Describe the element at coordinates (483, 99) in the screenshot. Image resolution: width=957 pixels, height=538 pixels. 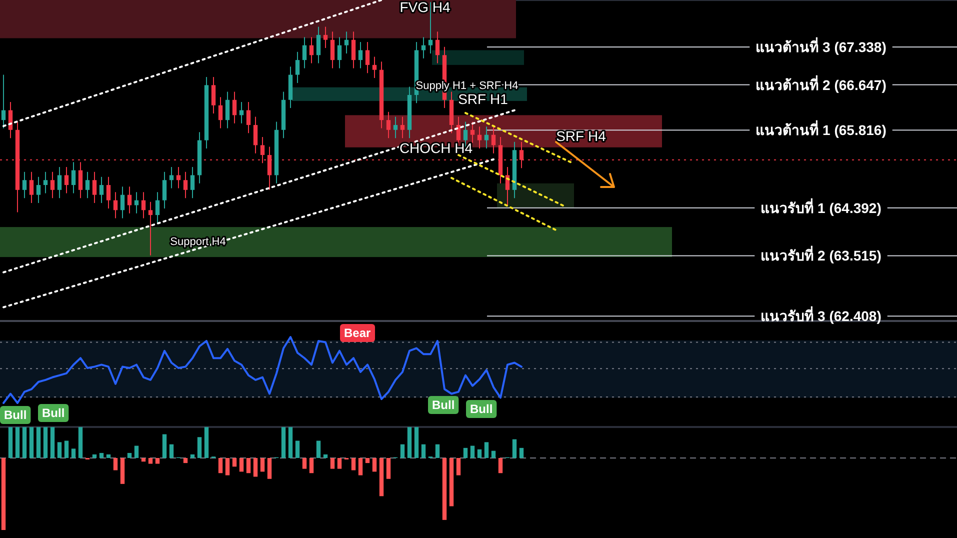
I see `annotation: SRF H1` at that location.